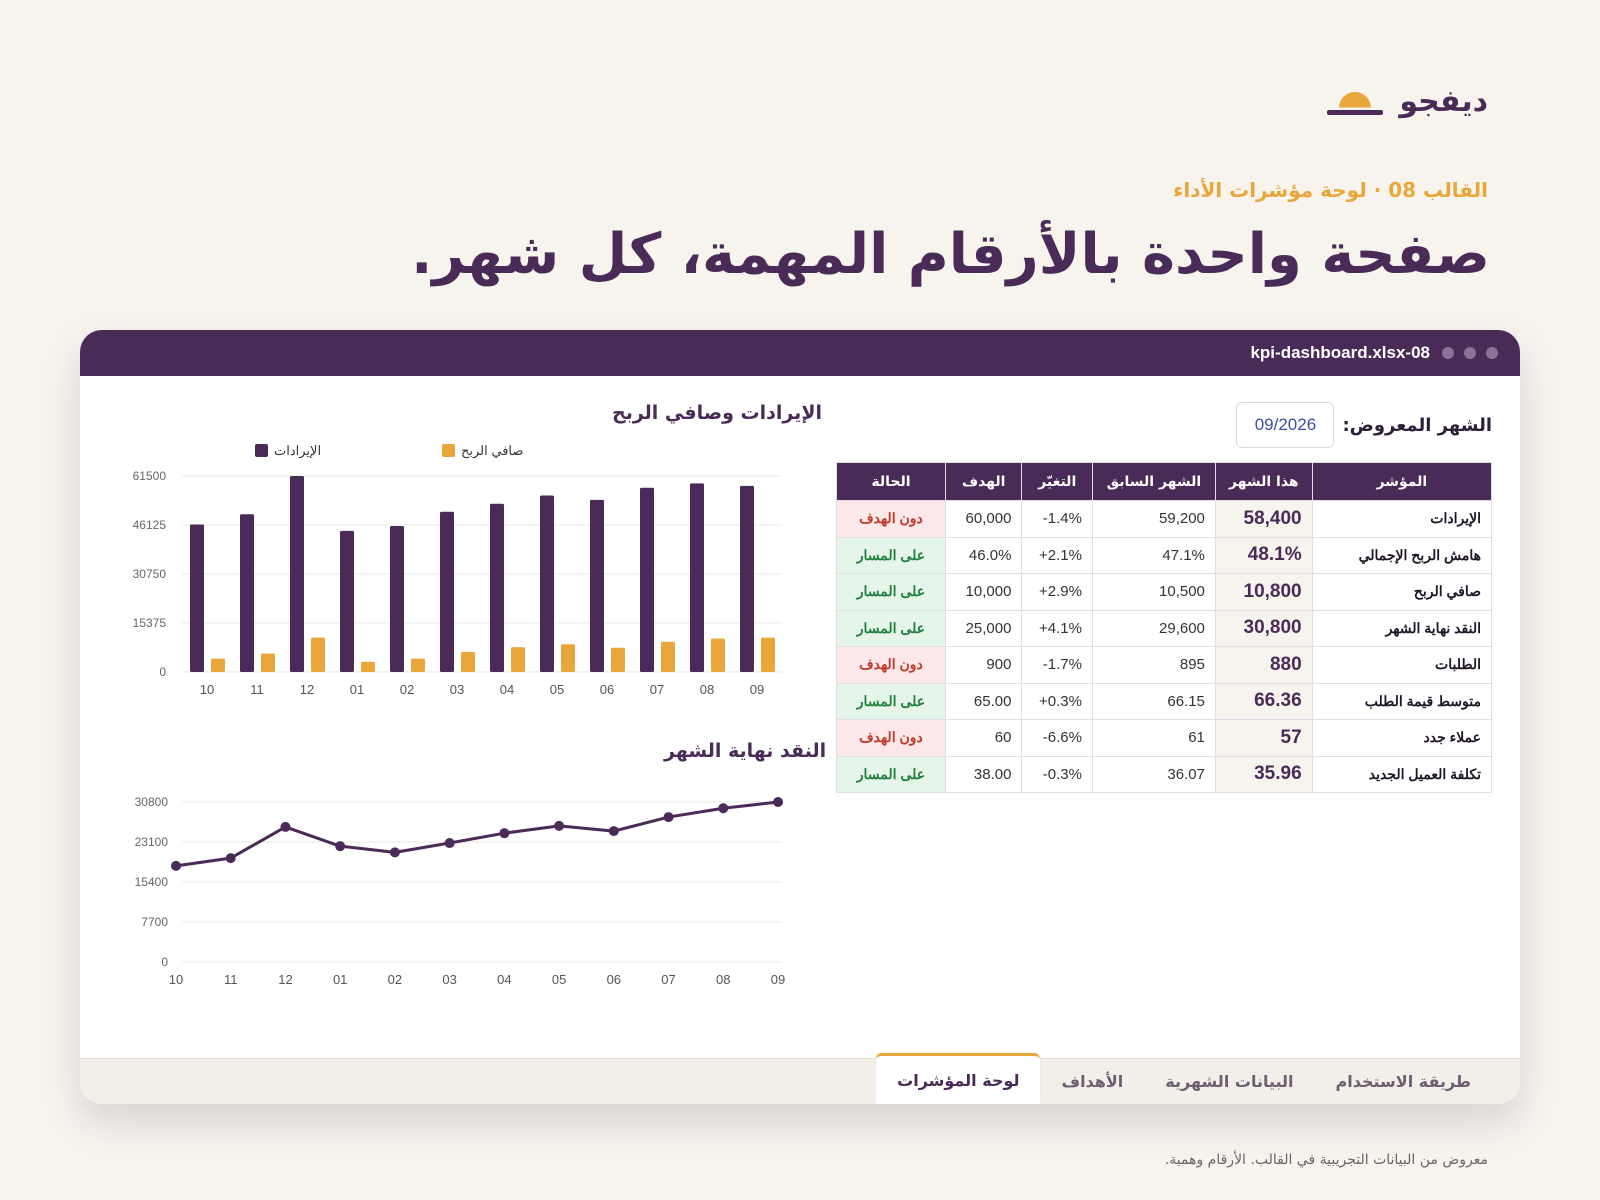 The width and height of the screenshot is (1600, 1200). I want to click on table-cell: 60, so click(983, 738).